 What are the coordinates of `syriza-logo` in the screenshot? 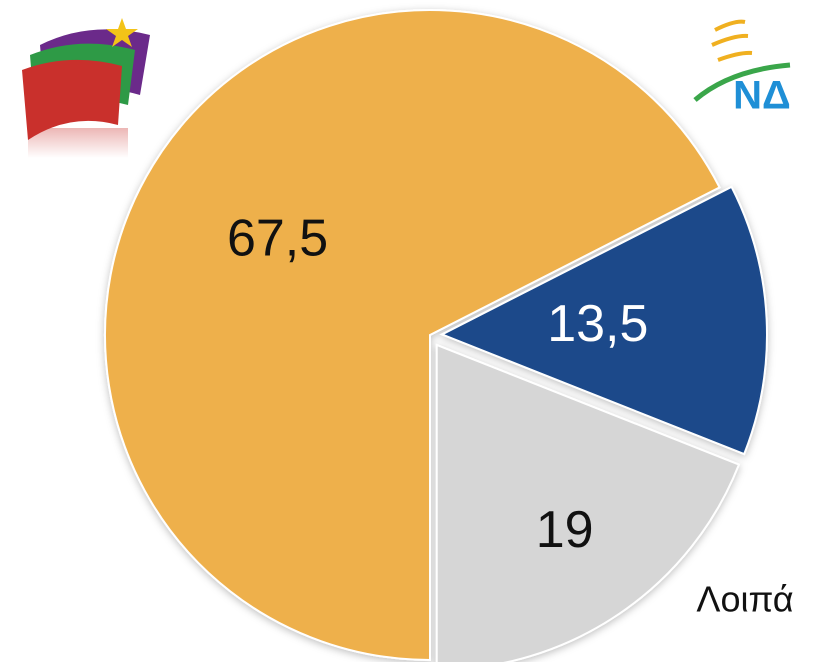 It's located at (86, 88).